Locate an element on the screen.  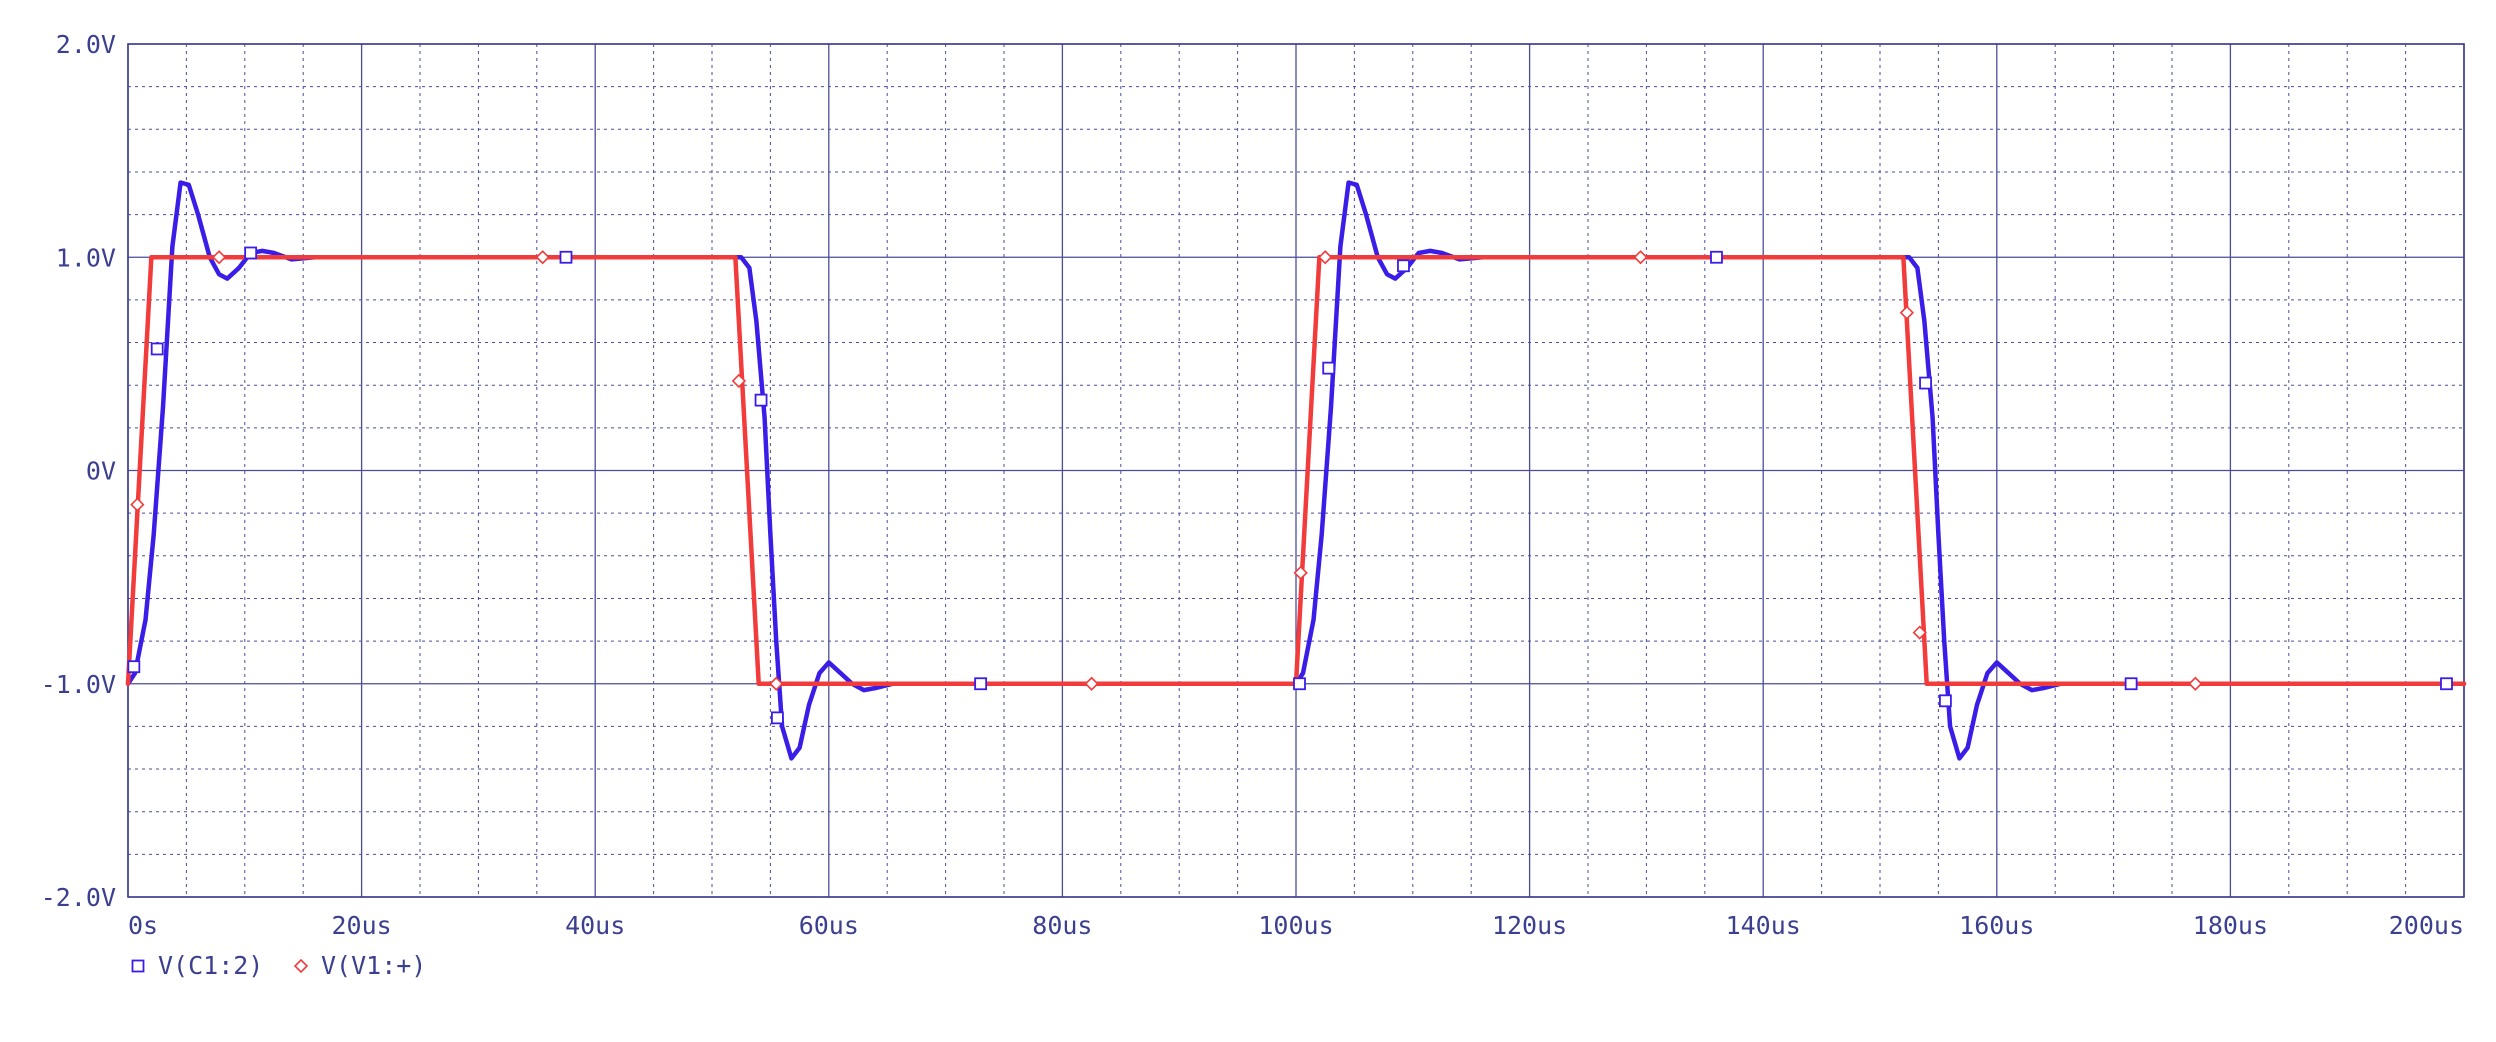
x-tick-label: 100us is located at coordinates (1295, 925).